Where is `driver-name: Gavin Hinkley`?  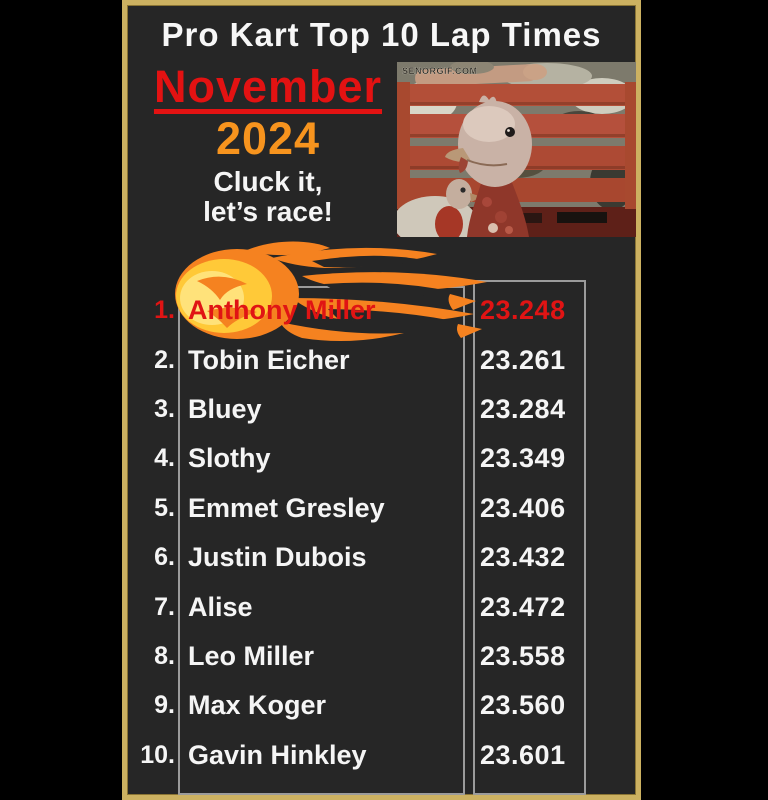 driver-name: Gavin Hinkley is located at coordinates (277, 754).